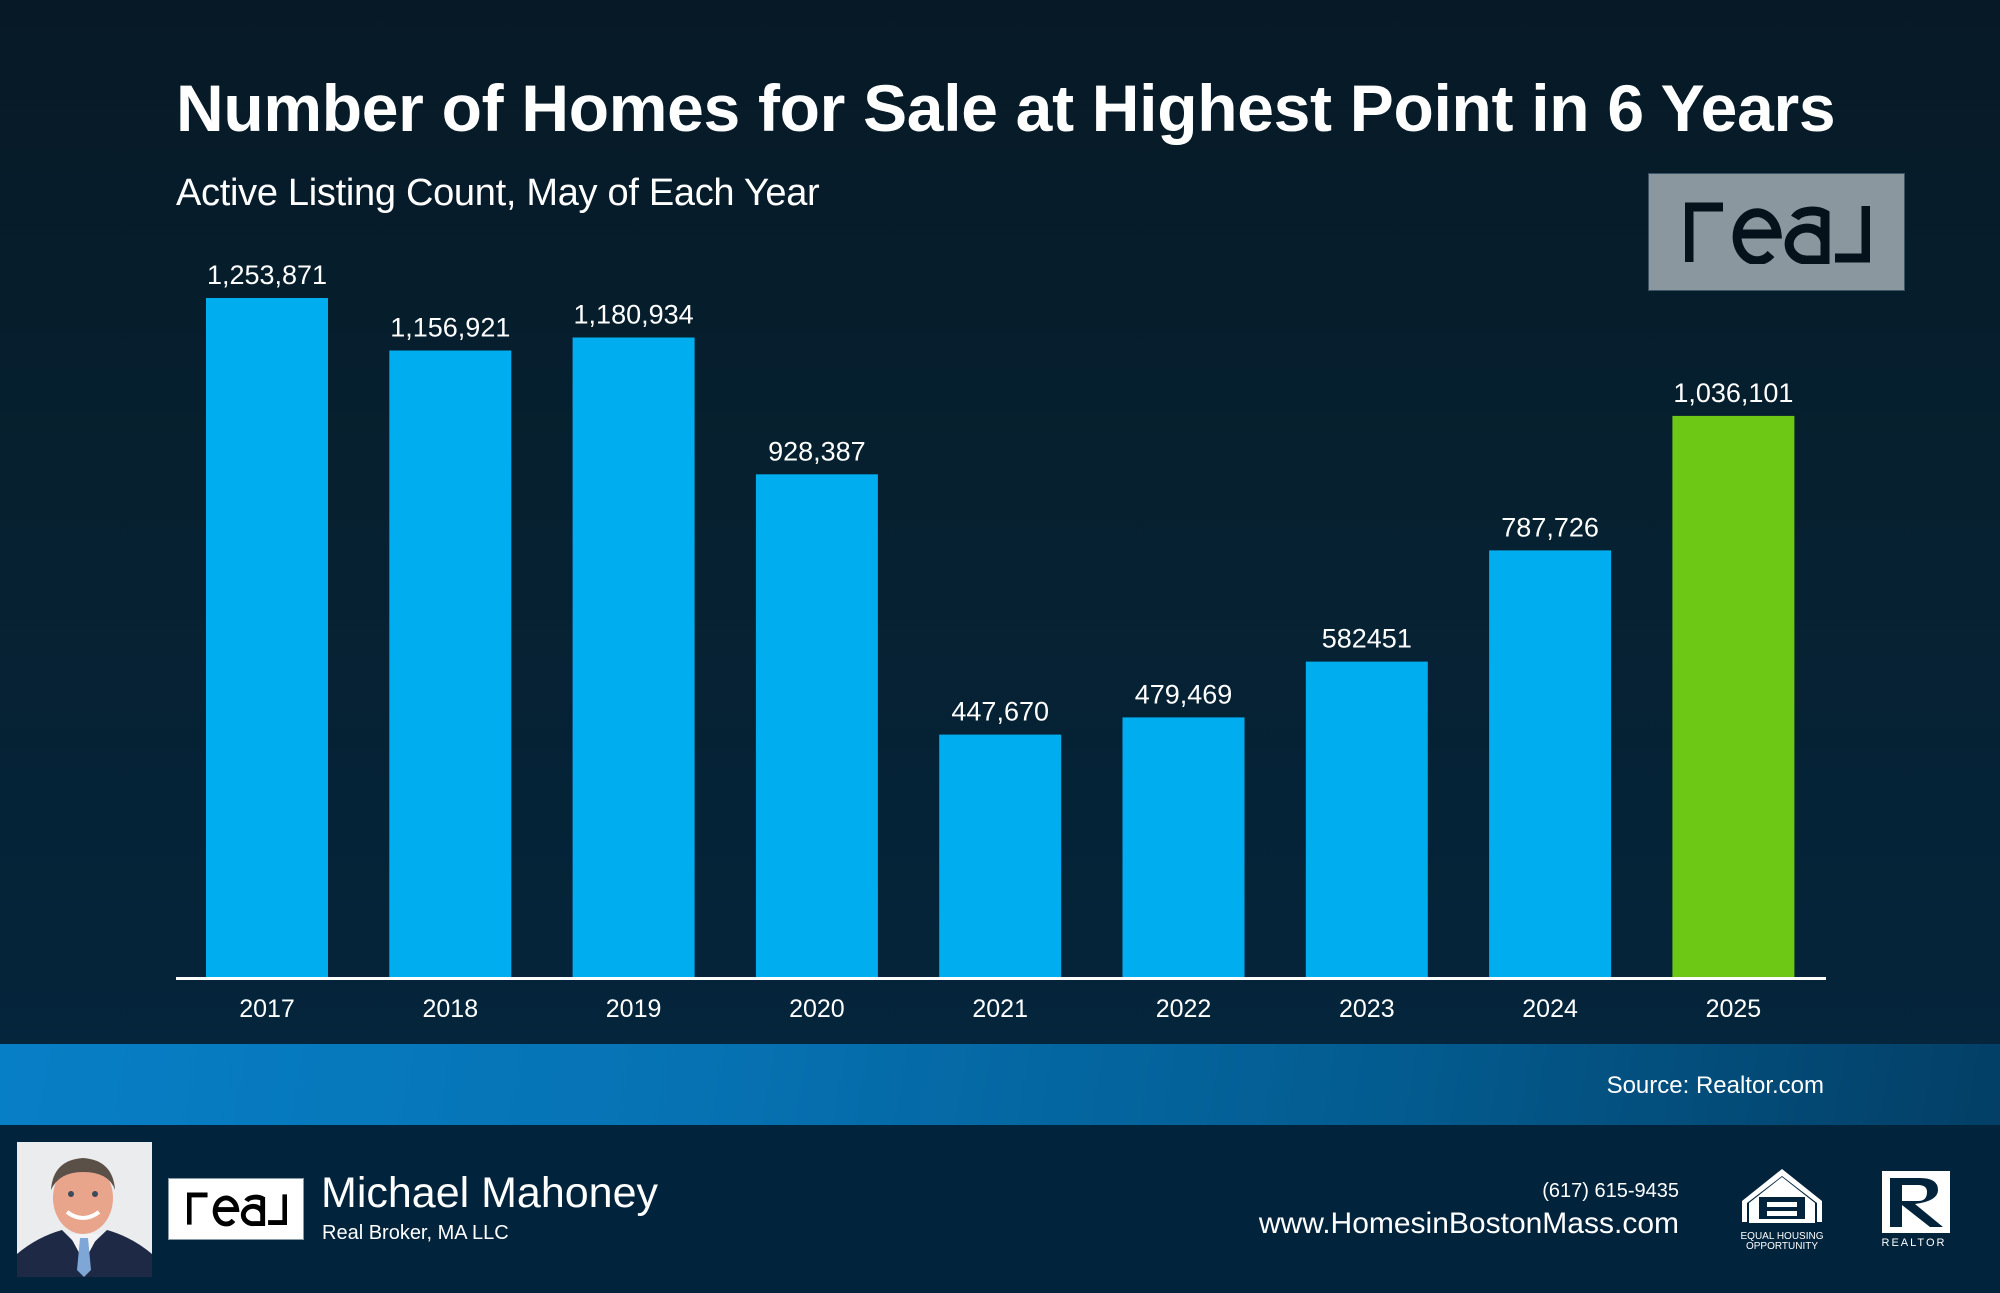 The height and width of the screenshot is (1293, 2000). Describe the element at coordinates (1184, 694) in the screenshot. I see `value-label-2022: 479,469` at that location.